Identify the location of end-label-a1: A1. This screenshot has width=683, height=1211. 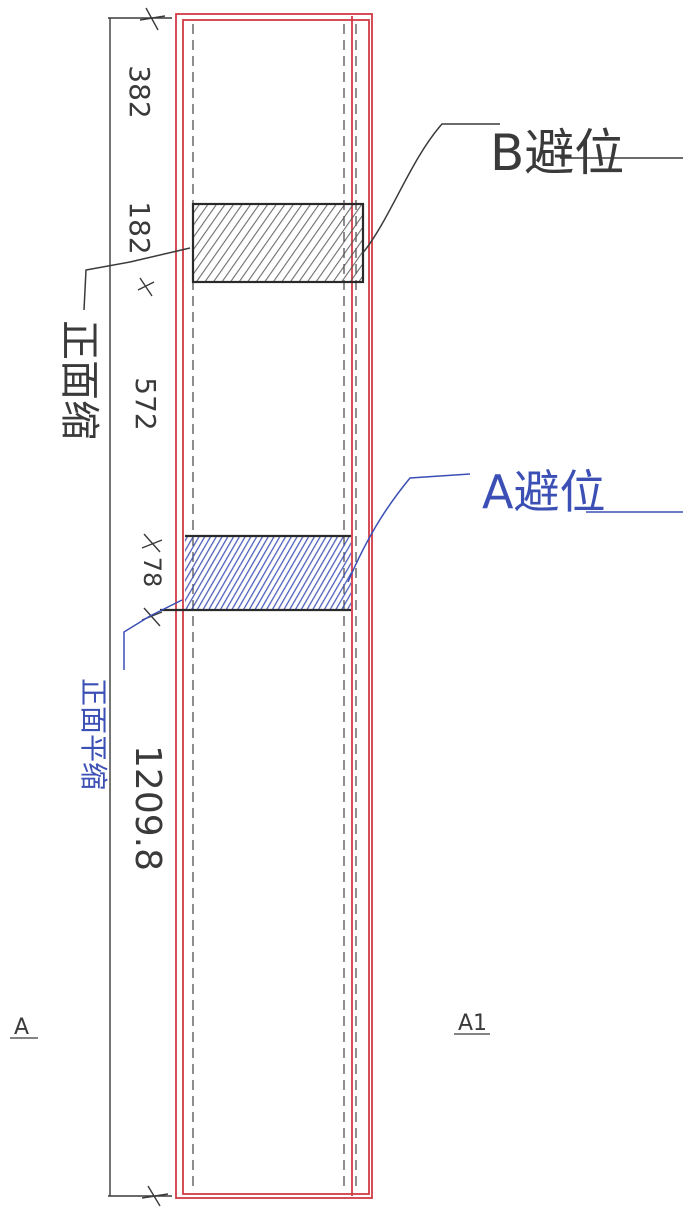
(472, 1023).